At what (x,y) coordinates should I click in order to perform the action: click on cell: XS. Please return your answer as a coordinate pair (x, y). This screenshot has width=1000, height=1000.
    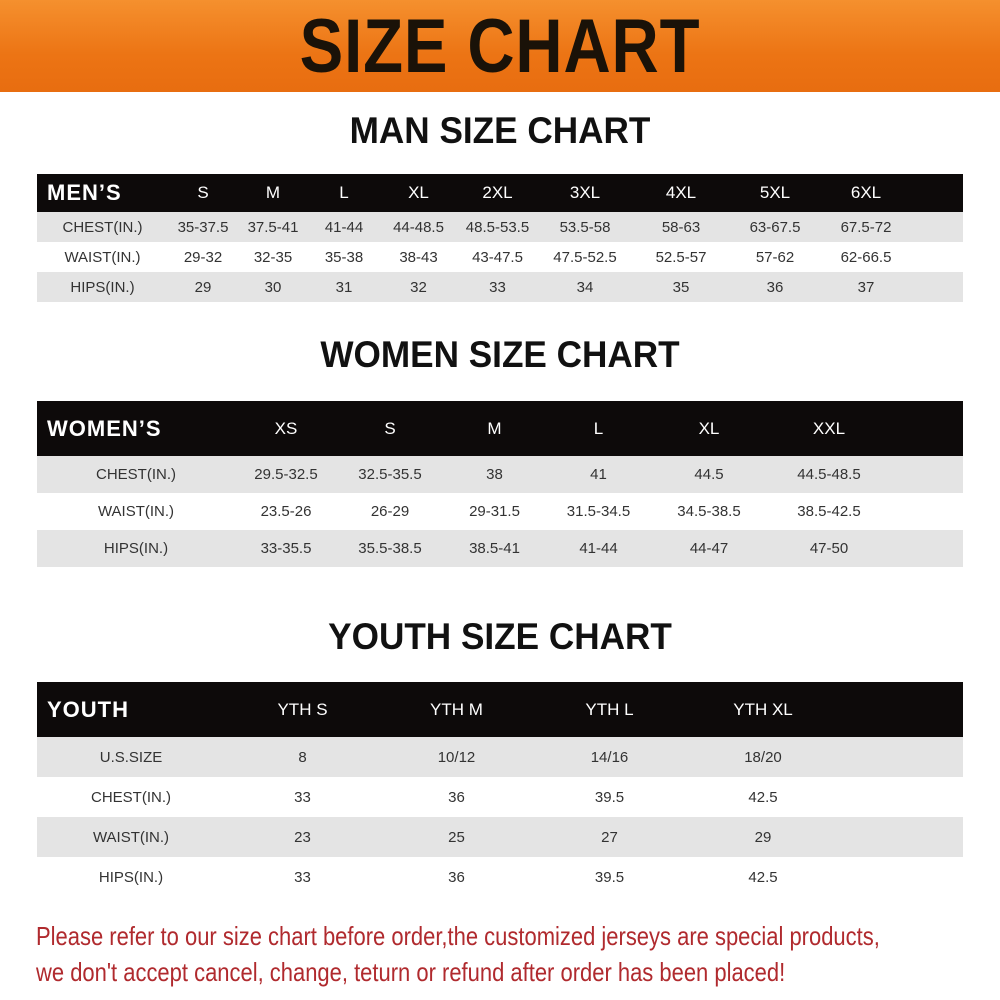
    Looking at the image, I should click on (286, 428).